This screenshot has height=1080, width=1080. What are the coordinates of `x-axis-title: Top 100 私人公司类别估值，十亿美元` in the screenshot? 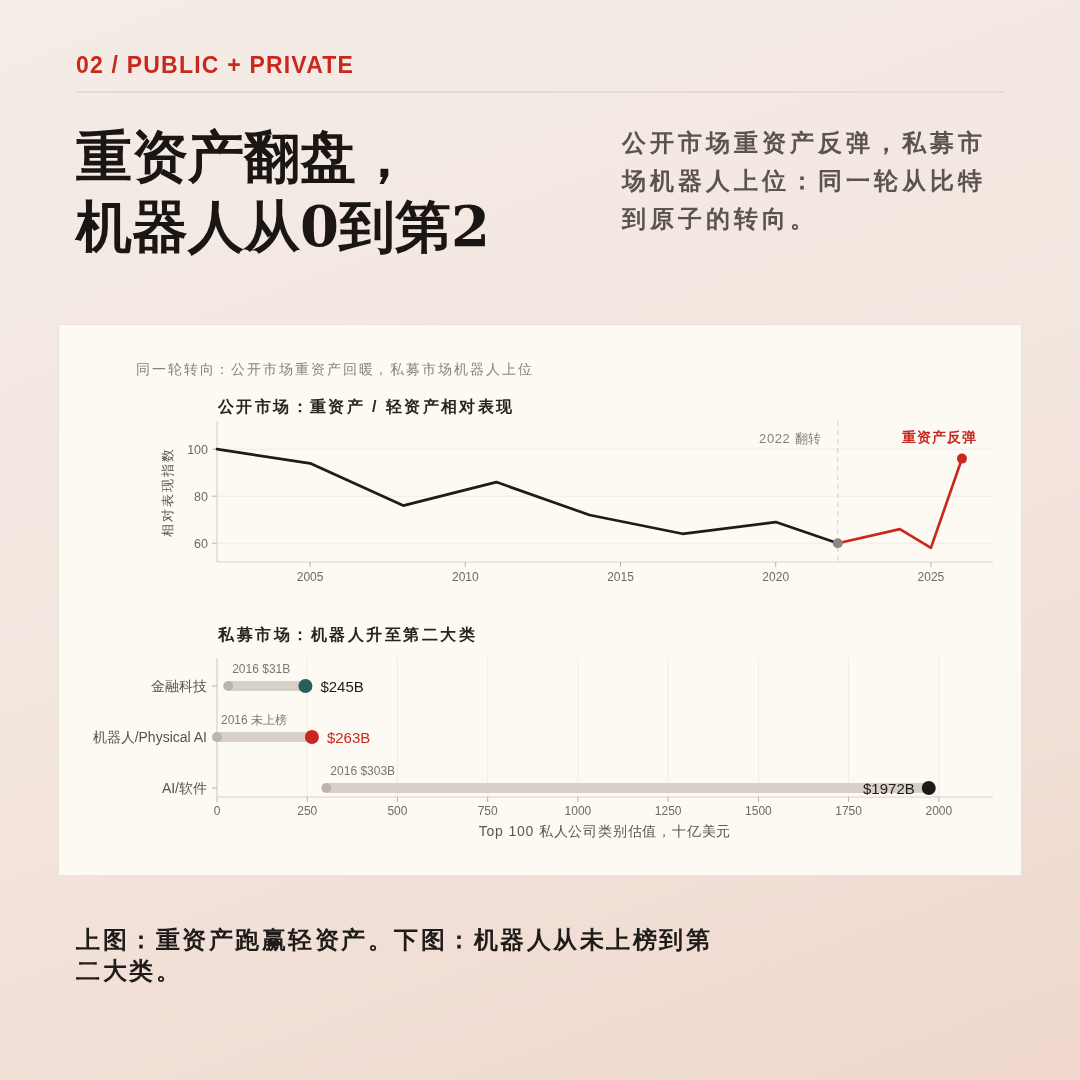 It's located at (605, 831).